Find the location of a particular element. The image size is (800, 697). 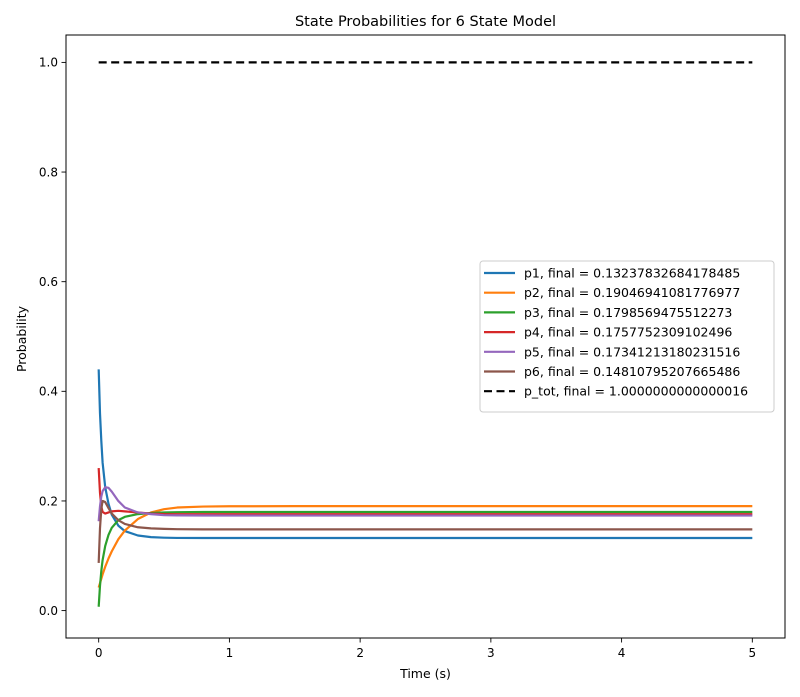

y-tick-label: 0.8 is located at coordinates (48, 172).